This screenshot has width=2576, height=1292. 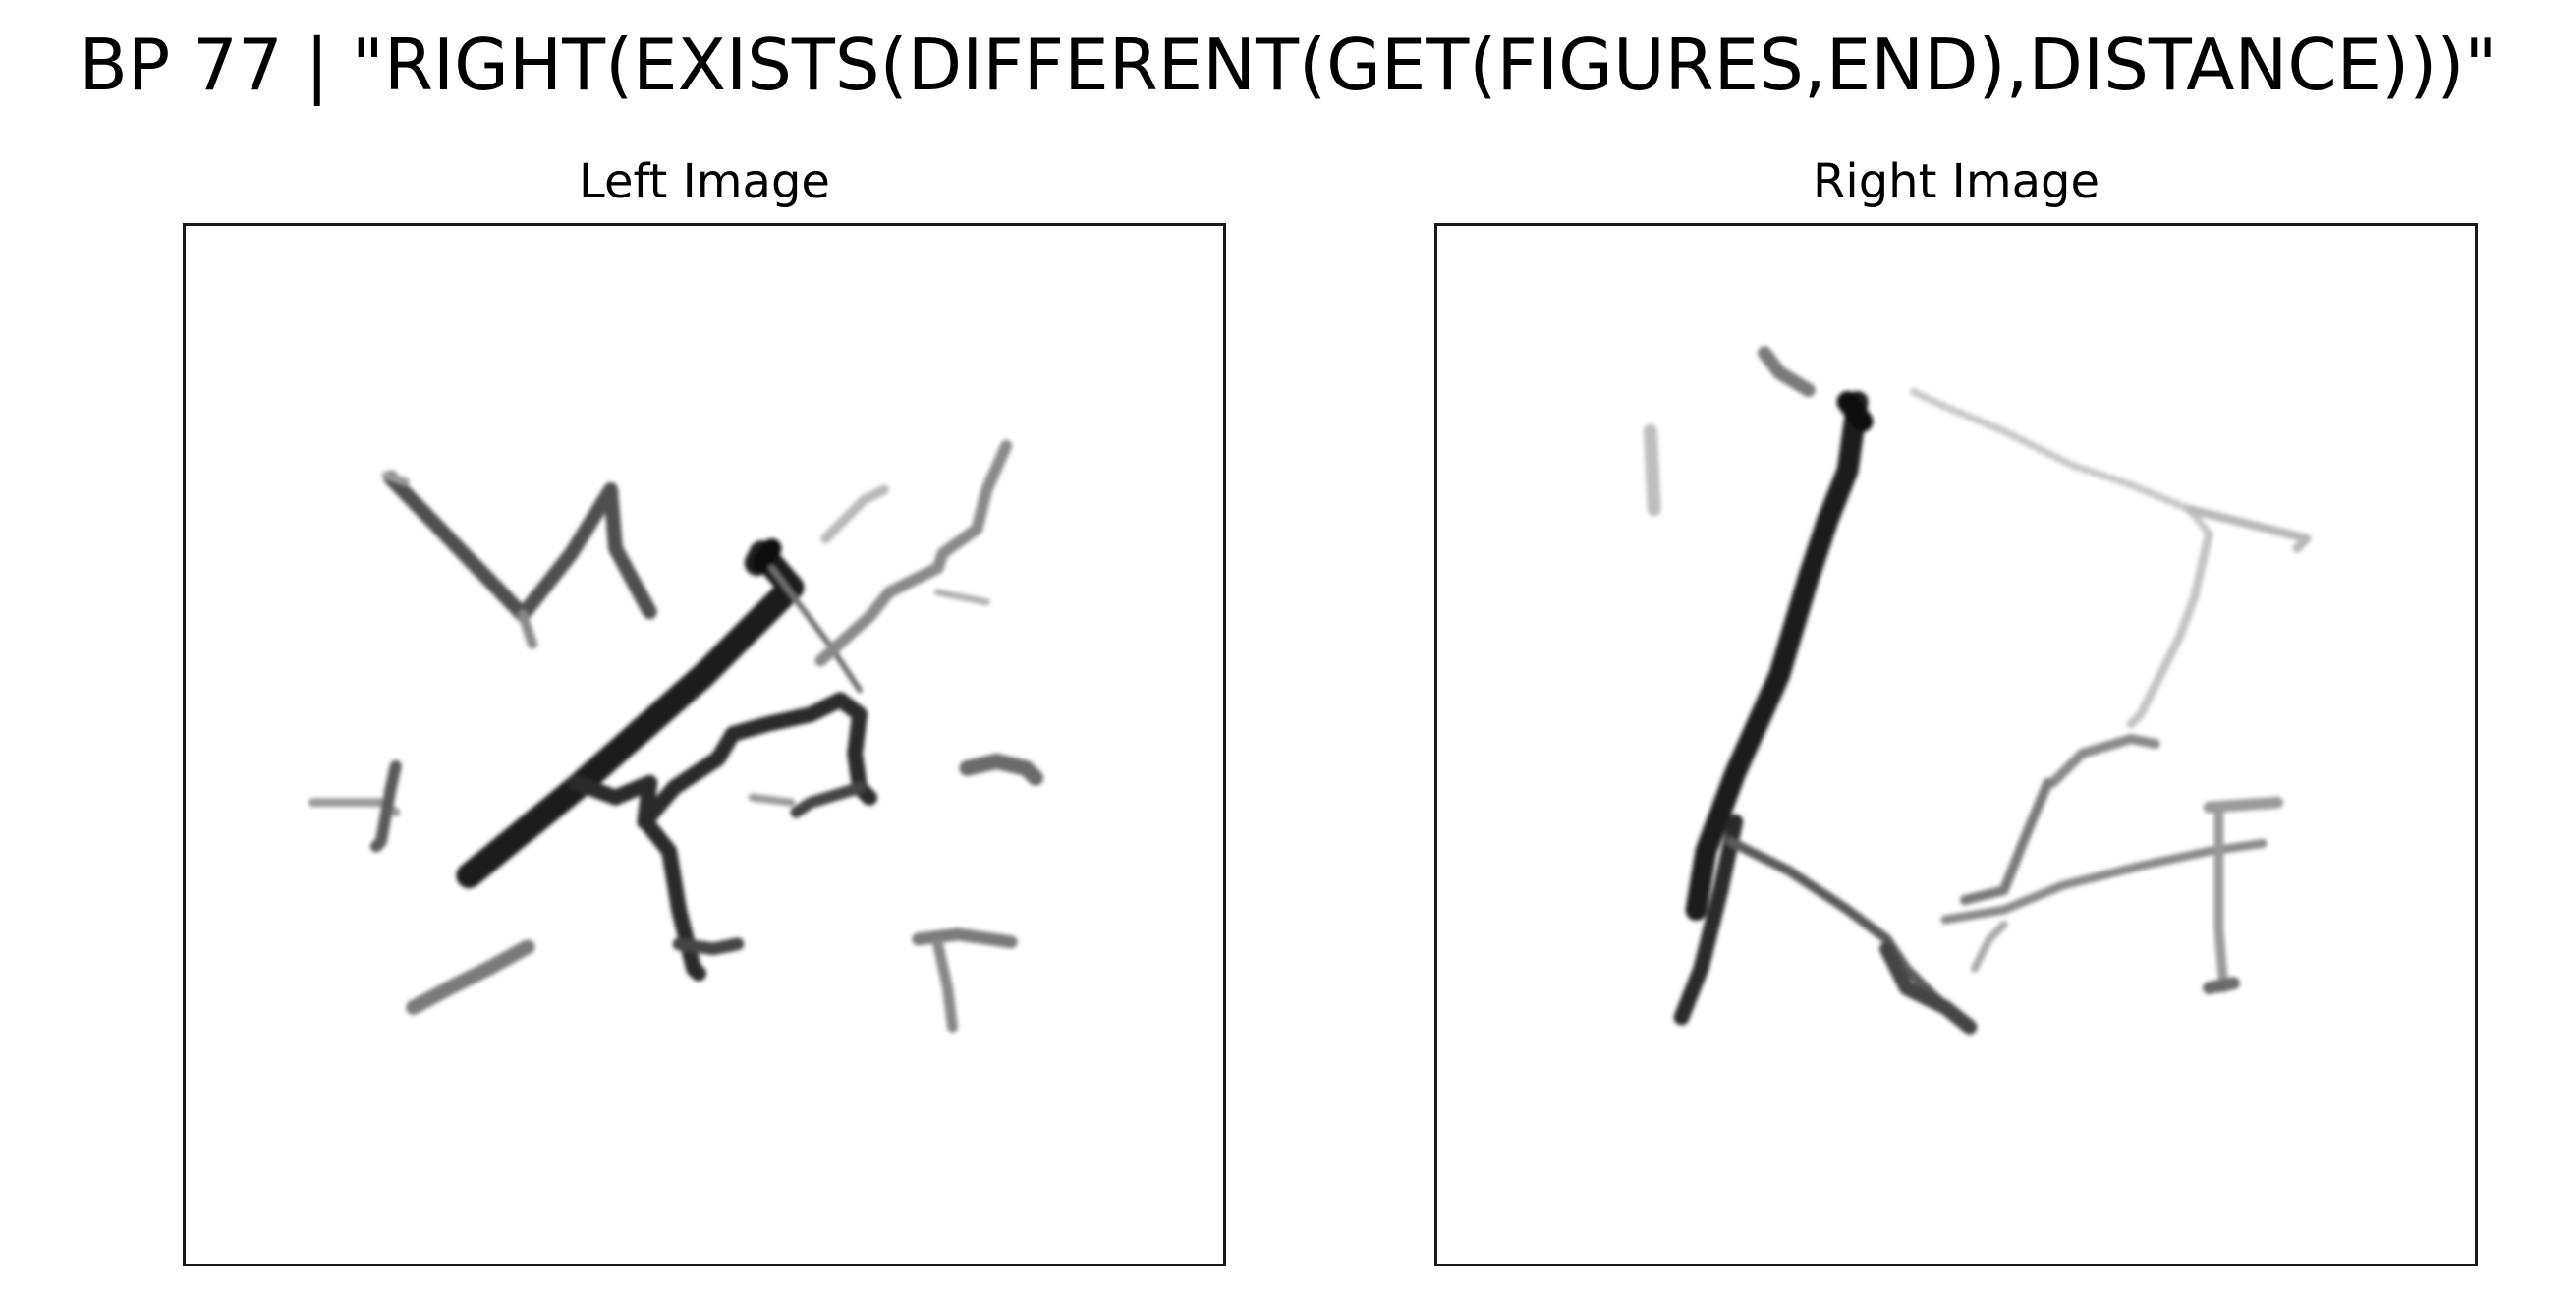 I want to click on squiggle-hook, so click(x=828, y=799).